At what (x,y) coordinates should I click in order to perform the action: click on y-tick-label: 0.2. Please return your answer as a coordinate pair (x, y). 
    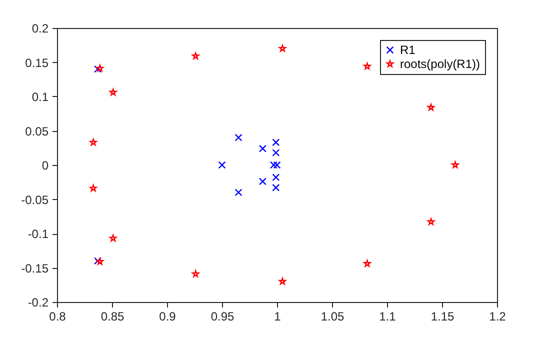
    Looking at the image, I should click on (40, 29).